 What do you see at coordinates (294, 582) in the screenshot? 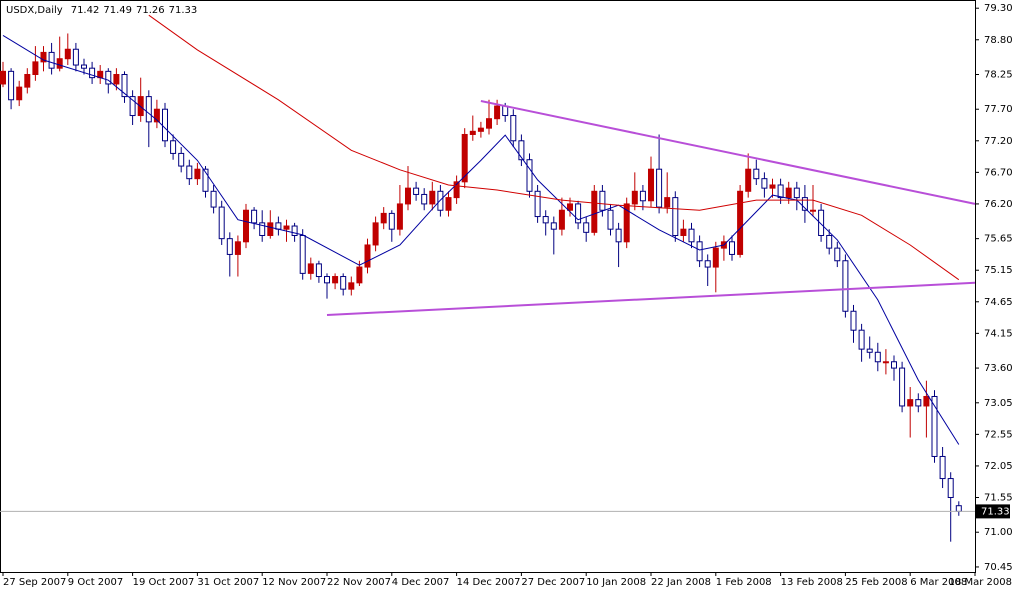
I see `x-tick-label: 12 Nov 2007` at bounding box center [294, 582].